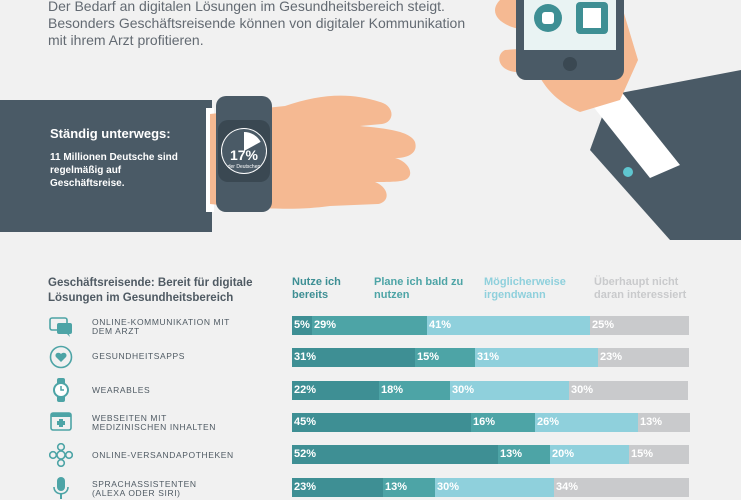 The width and height of the screenshot is (741, 500). I want to click on bar-value-label: 16%, so click(484, 422).